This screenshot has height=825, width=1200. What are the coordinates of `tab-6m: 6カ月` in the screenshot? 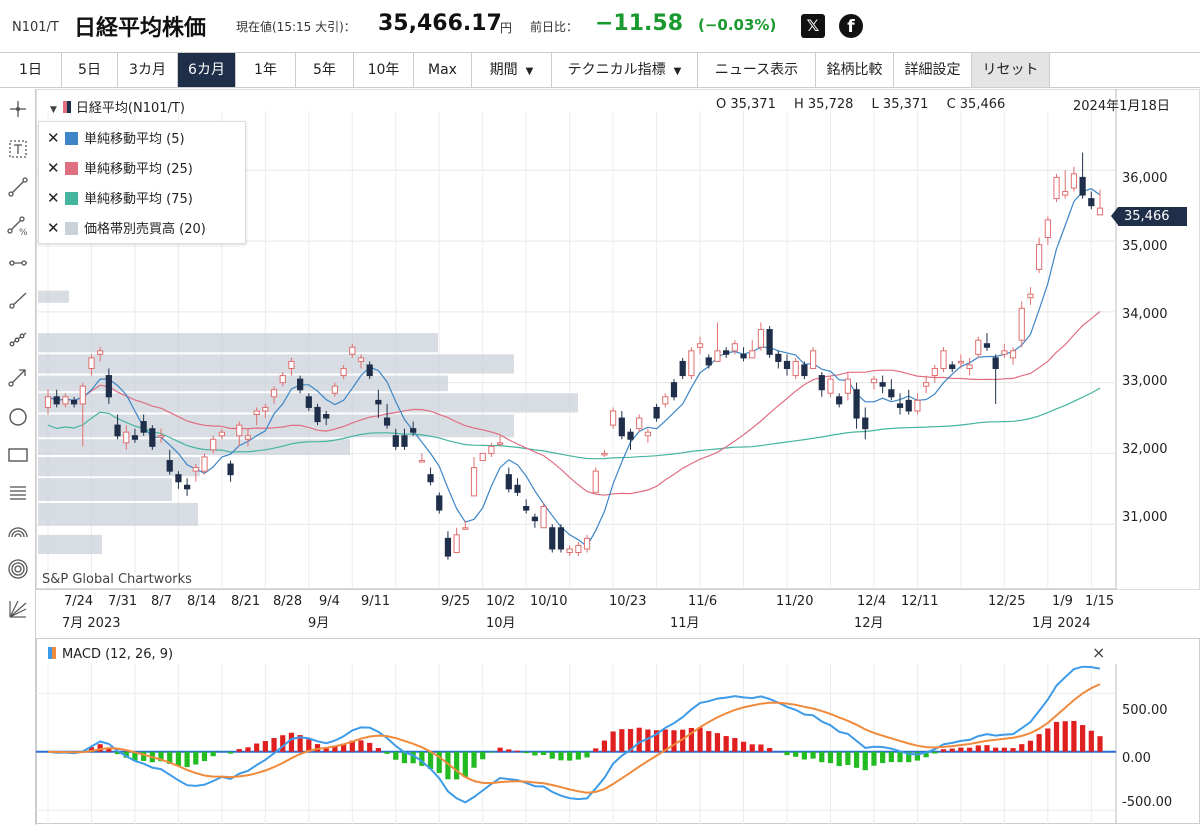 It's located at (207, 70).